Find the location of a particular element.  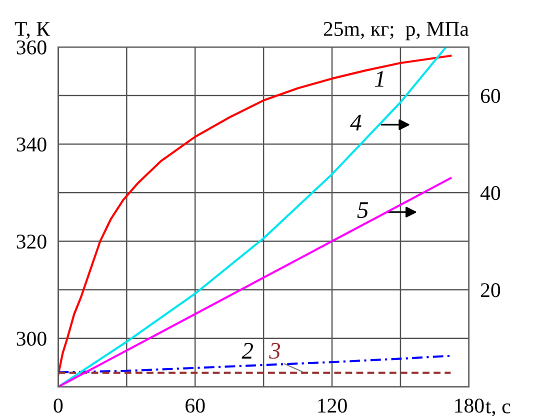

x-tick-label: 120 is located at coordinates (332, 405).